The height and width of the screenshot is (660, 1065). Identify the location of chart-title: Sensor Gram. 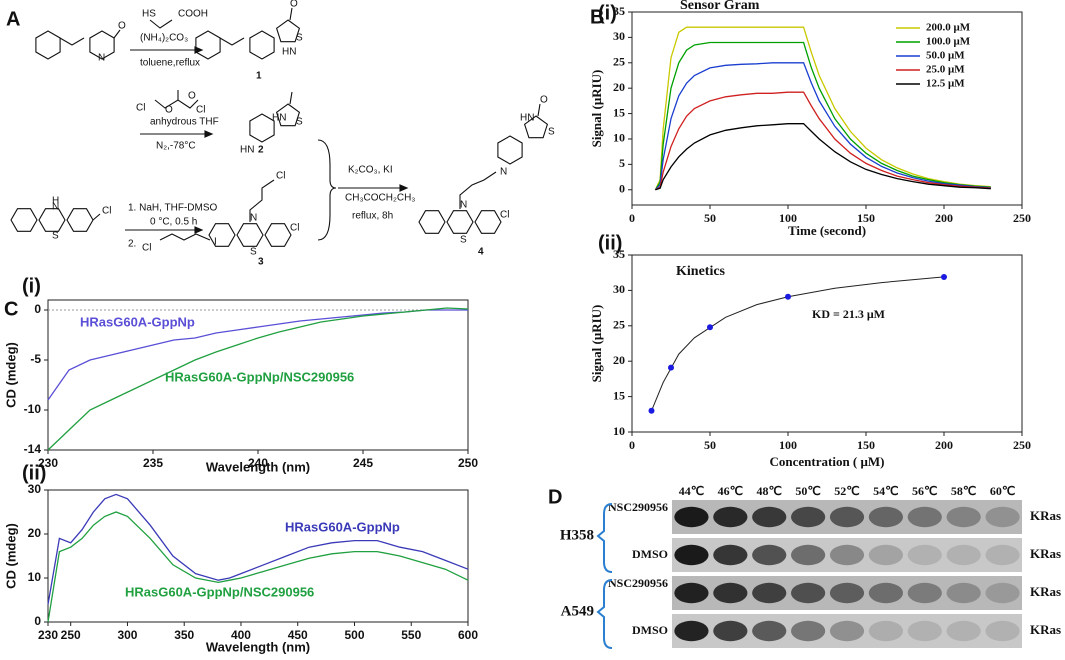
(720, 6).